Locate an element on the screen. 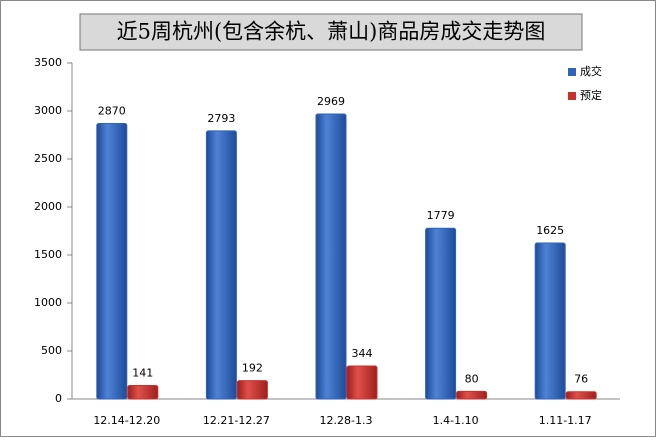 The image size is (656, 441). value-label: 1625 is located at coordinates (550, 230).